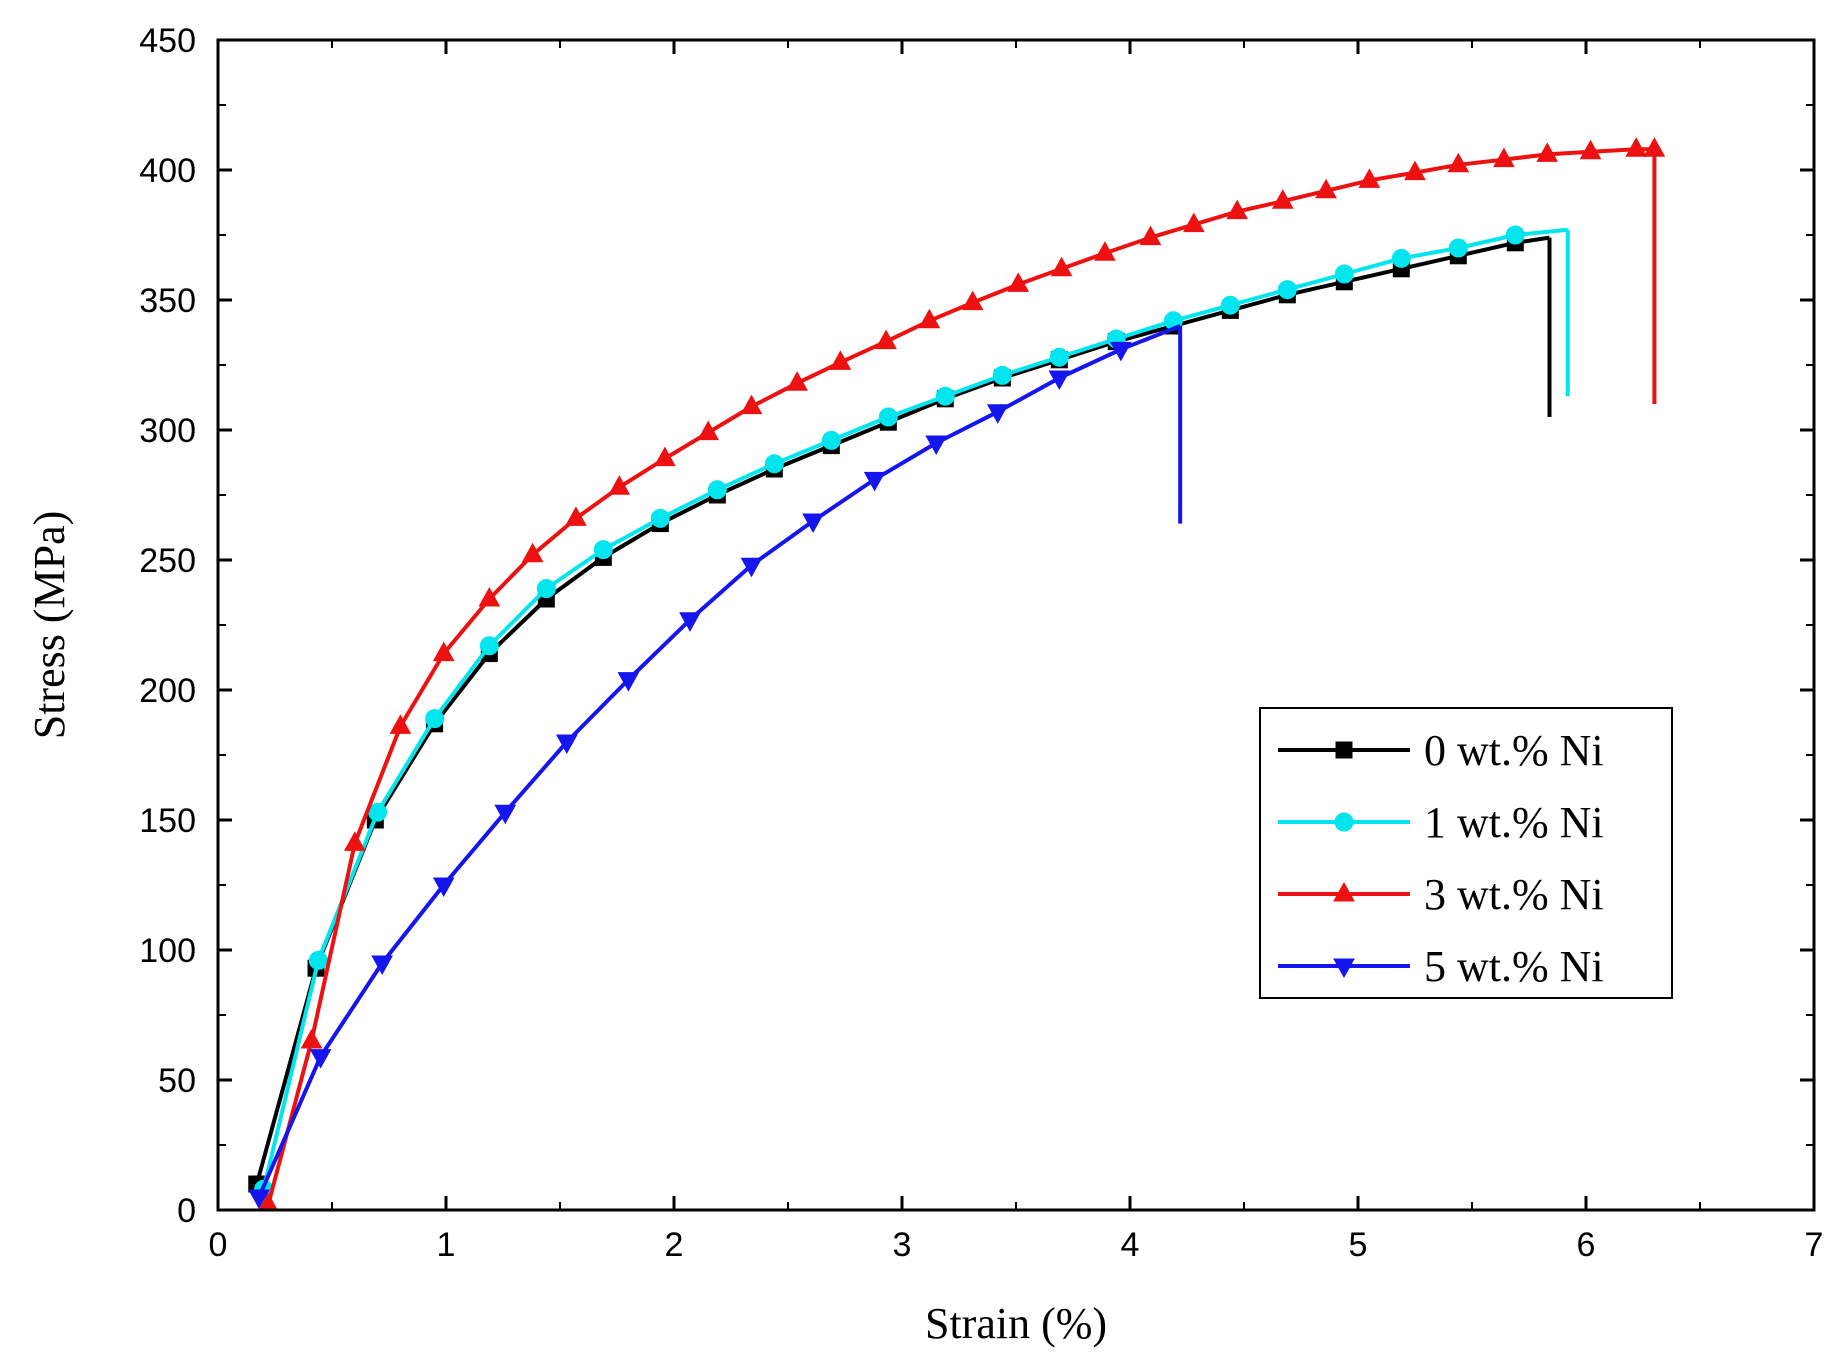 The height and width of the screenshot is (1364, 1843). I want to click on y-tick-label: 150, so click(167, 821).